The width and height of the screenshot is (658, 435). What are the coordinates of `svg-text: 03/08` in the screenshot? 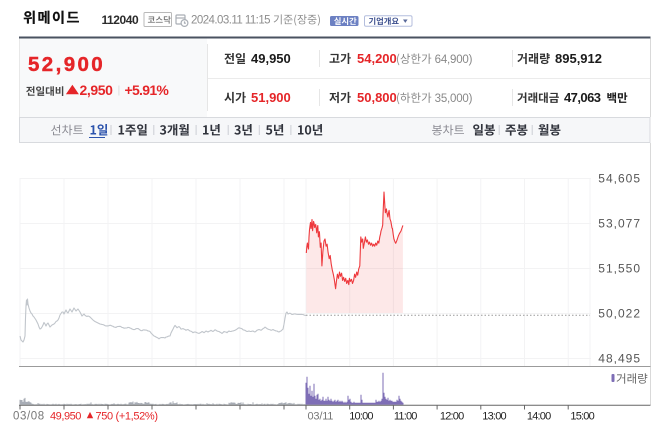 It's located at (29, 417).